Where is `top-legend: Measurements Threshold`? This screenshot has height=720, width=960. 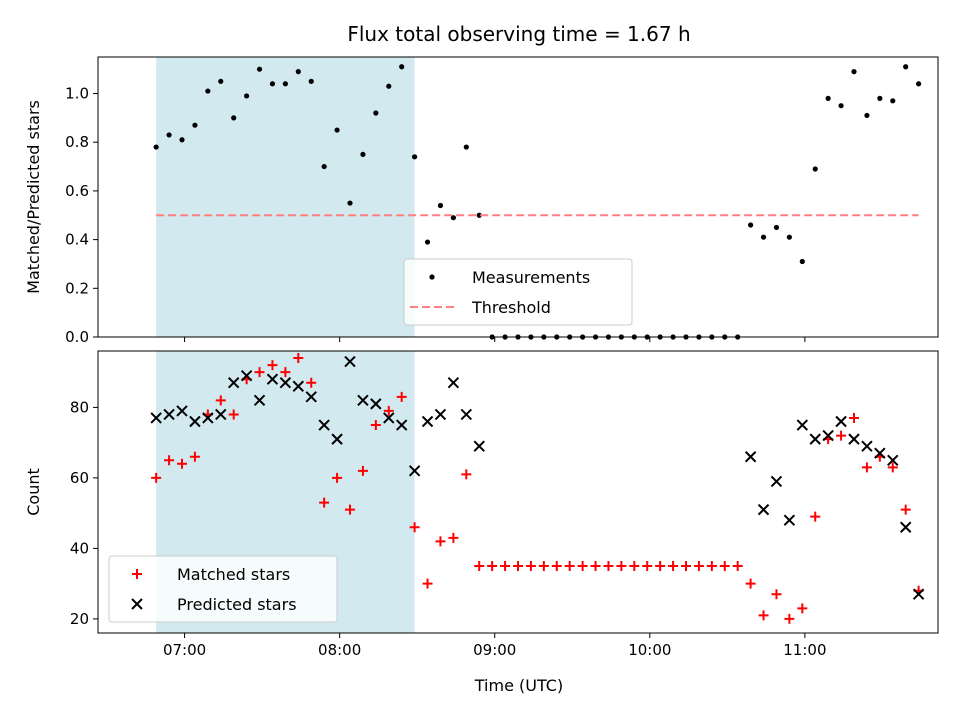 top-legend: Measurements Threshold is located at coordinates (518, 292).